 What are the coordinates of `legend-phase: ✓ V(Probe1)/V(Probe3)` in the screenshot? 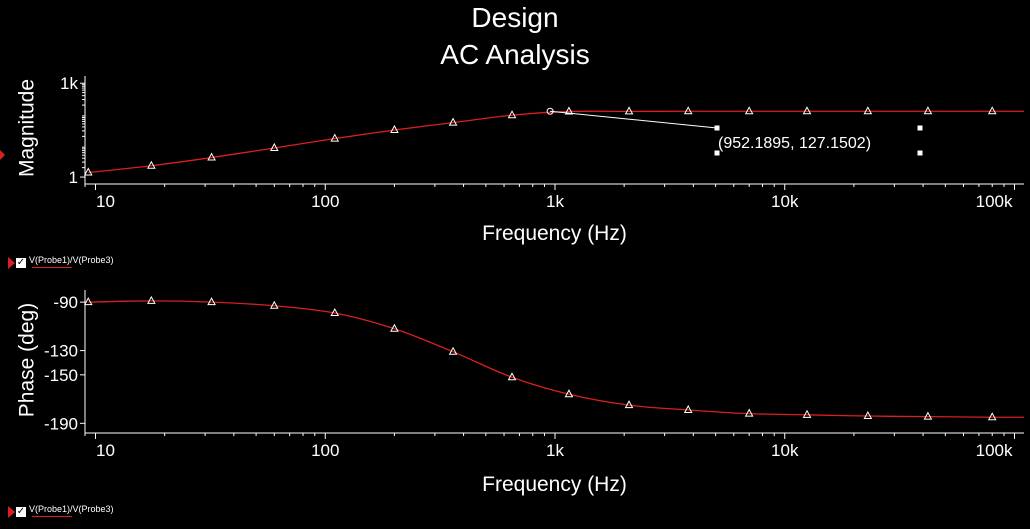 It's located at (61, 511).